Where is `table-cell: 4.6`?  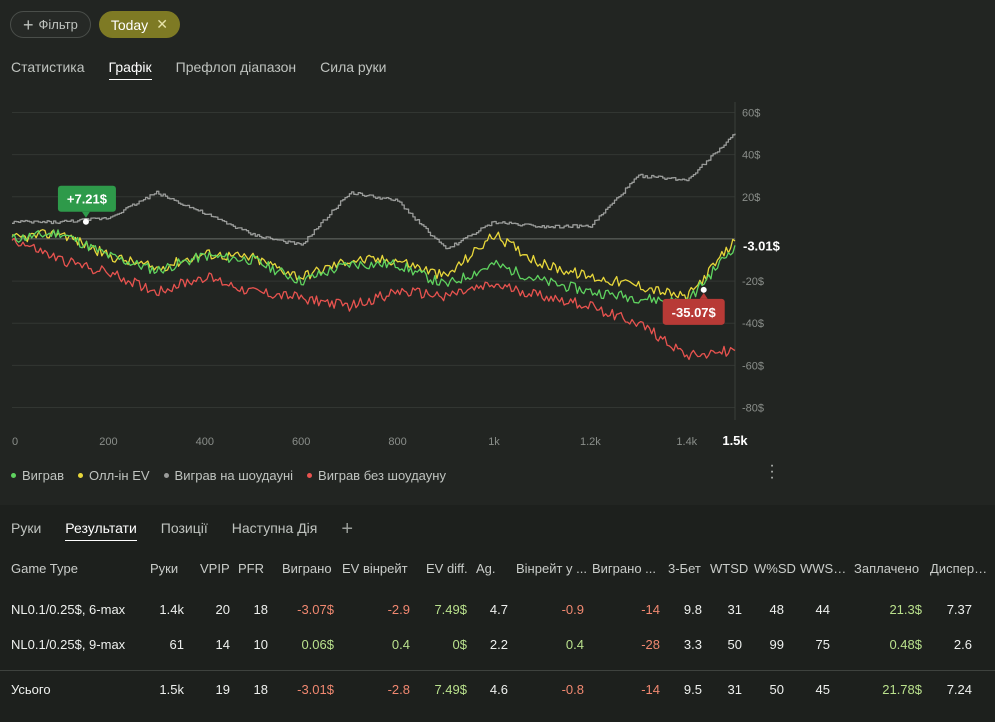
table-cell: 4.6 is located at coordinates (498, 689).